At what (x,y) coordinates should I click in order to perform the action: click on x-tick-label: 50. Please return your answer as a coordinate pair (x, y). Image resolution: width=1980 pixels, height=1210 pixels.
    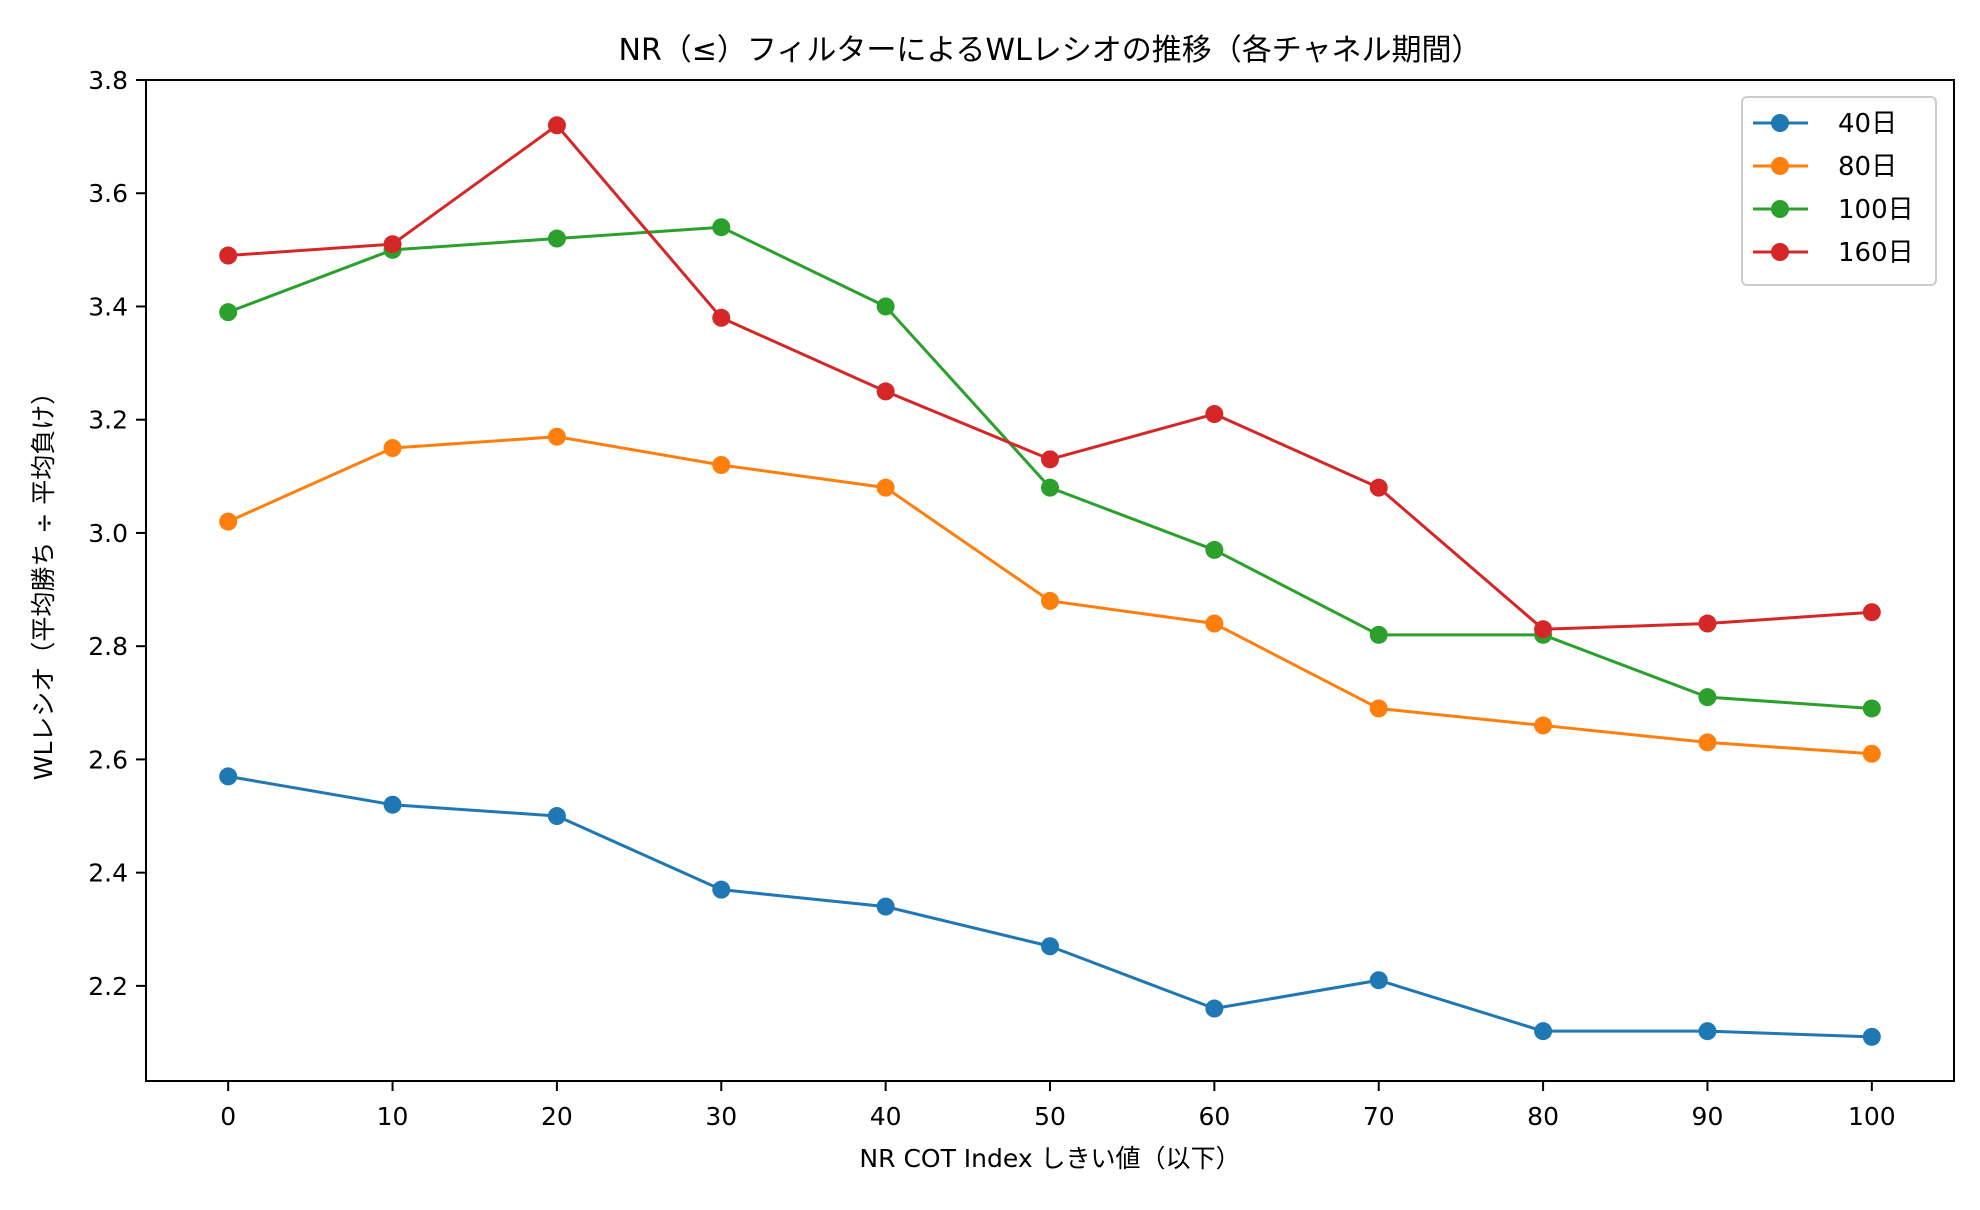
    Looking at the image, I should click on (1050, 1116).